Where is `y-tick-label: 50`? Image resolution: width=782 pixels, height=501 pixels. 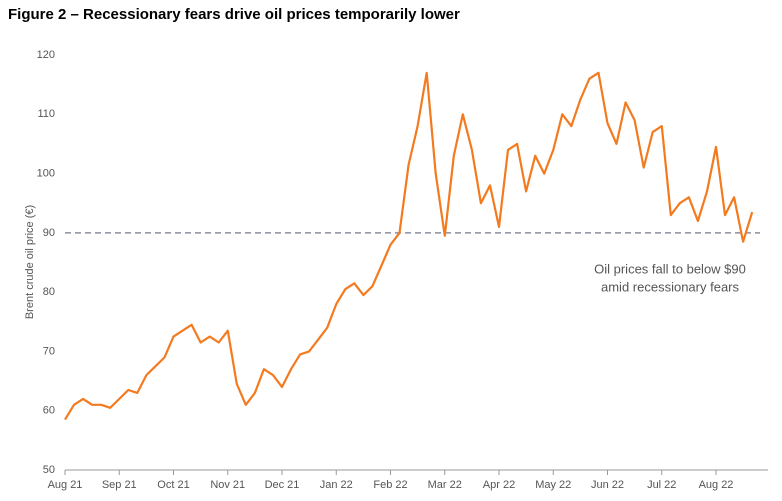
y-tick-label: 50 is located at coordinates (49, 470).